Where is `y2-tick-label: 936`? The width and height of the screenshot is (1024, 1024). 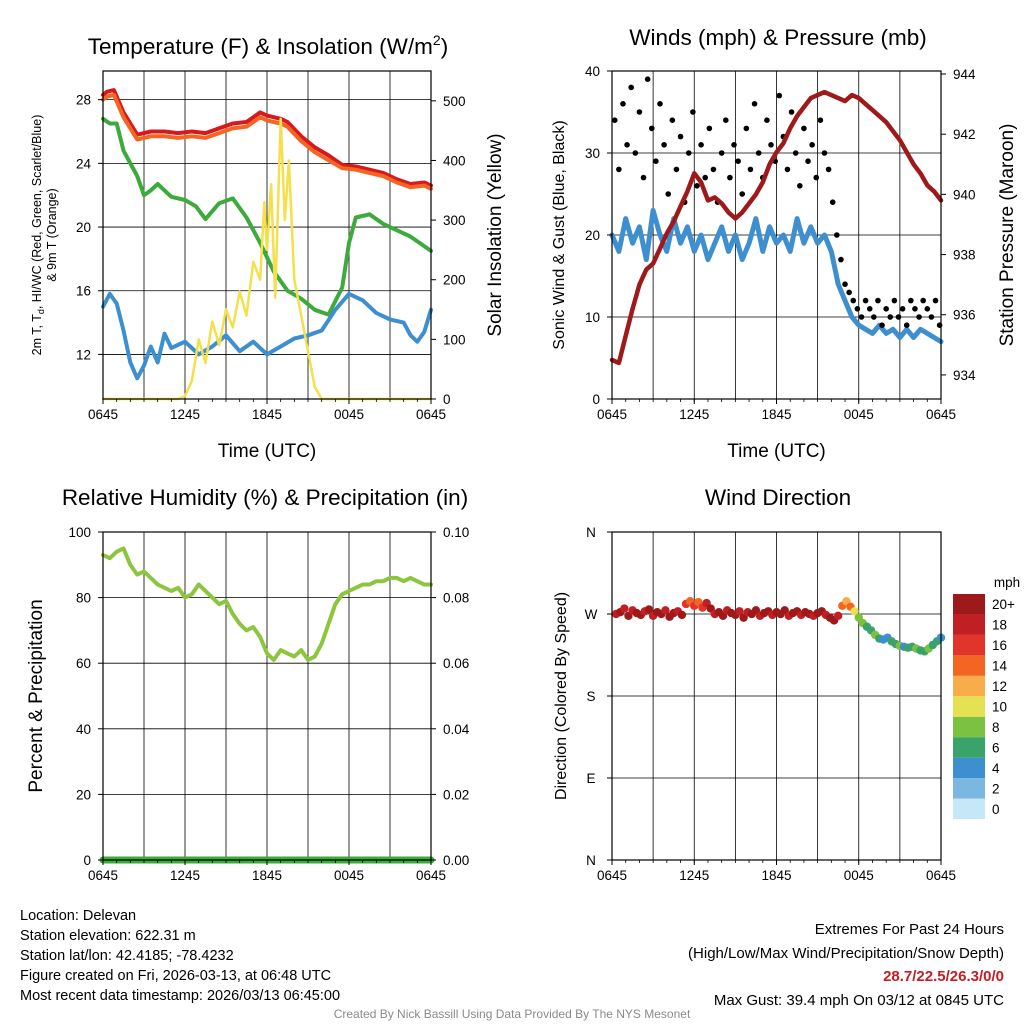 y2-tick-label: 936 is located at coordinates (964, 315).